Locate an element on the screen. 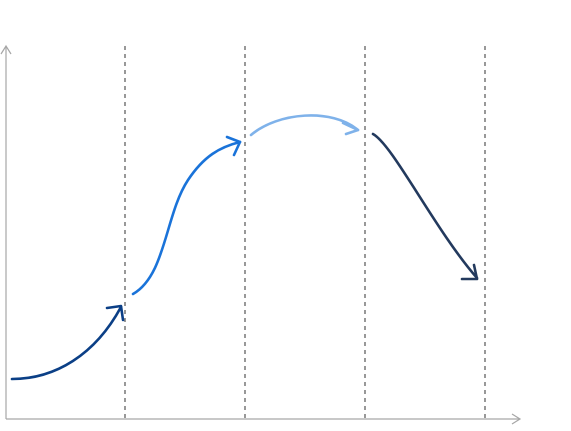 Image resolution: width=571 pixels, height=431 pixels. stage-4-curve is located at coordinates (425, 206).